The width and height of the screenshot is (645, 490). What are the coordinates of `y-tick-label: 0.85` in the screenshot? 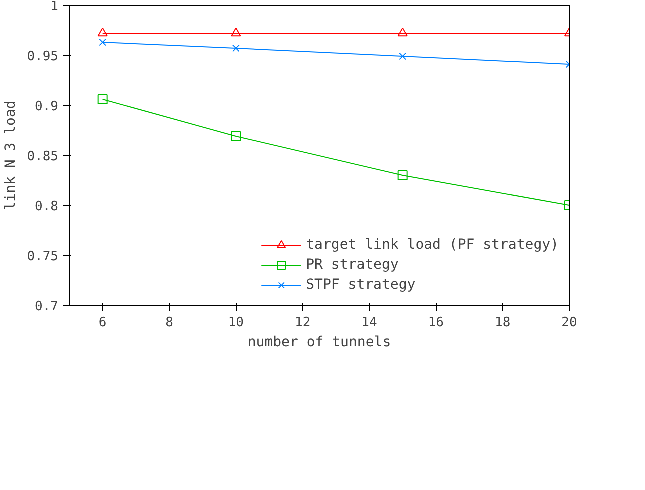 It's located at (43, 157).